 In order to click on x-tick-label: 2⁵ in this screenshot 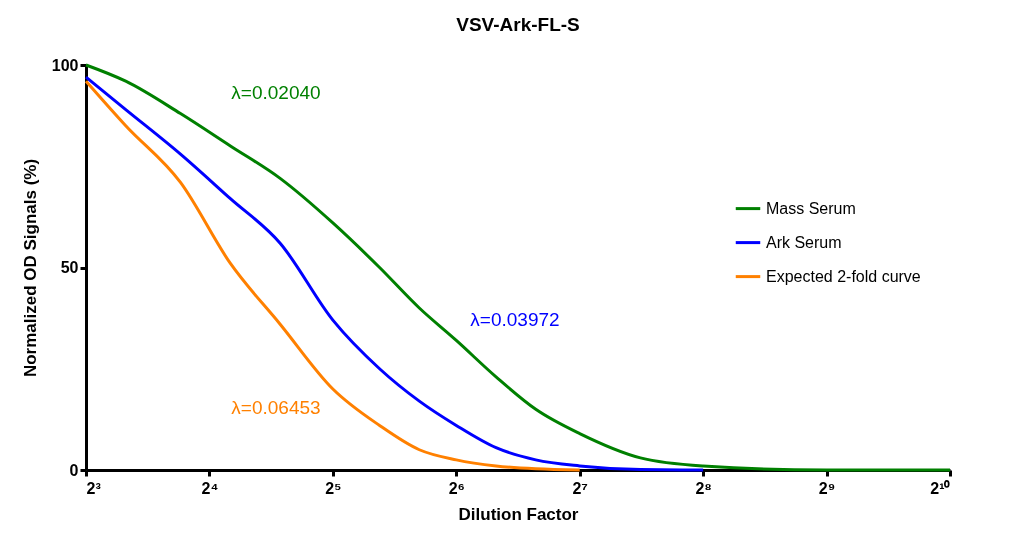, I will do `click(333, 488)`.